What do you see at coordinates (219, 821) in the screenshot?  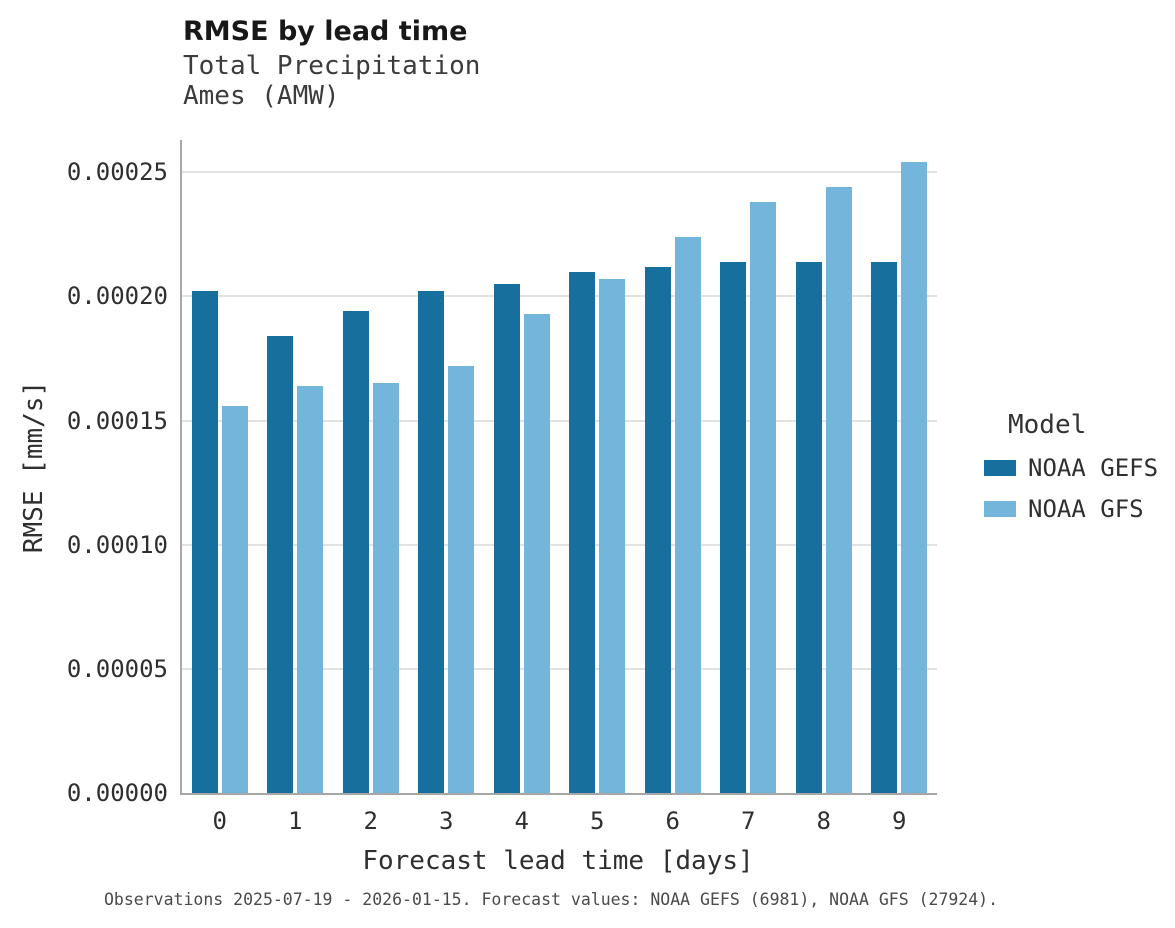 I see `x-tick-label: 0` at bounding box center [219, 821].